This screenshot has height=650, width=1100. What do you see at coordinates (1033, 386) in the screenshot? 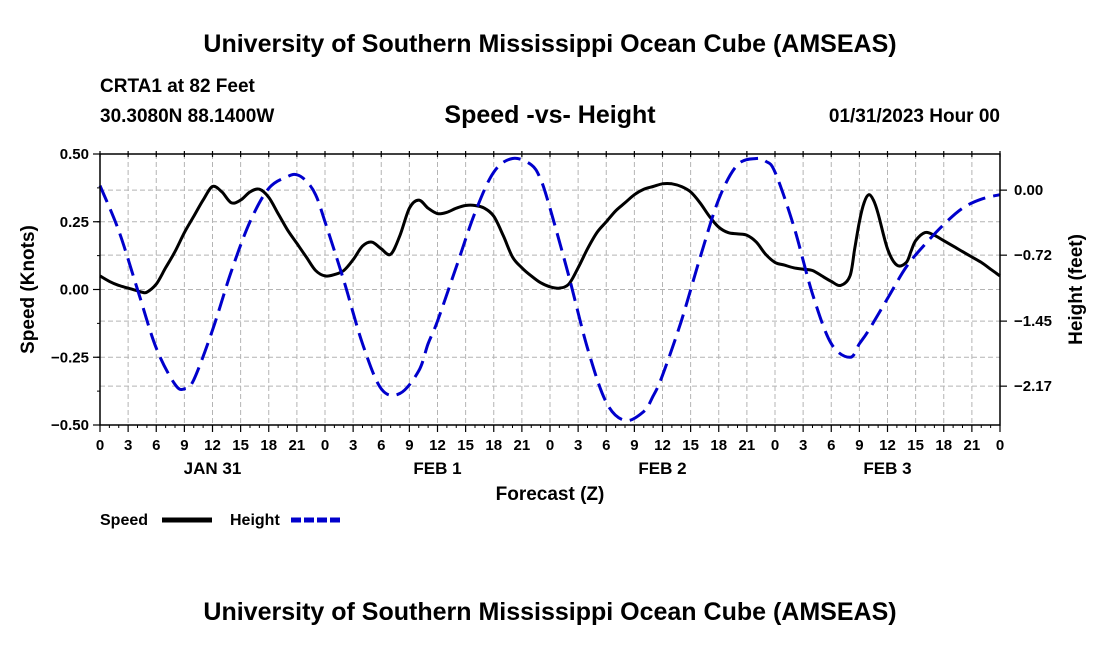
I see `y-right-tick-label: −2.17` at bounding box center [1033, 386].